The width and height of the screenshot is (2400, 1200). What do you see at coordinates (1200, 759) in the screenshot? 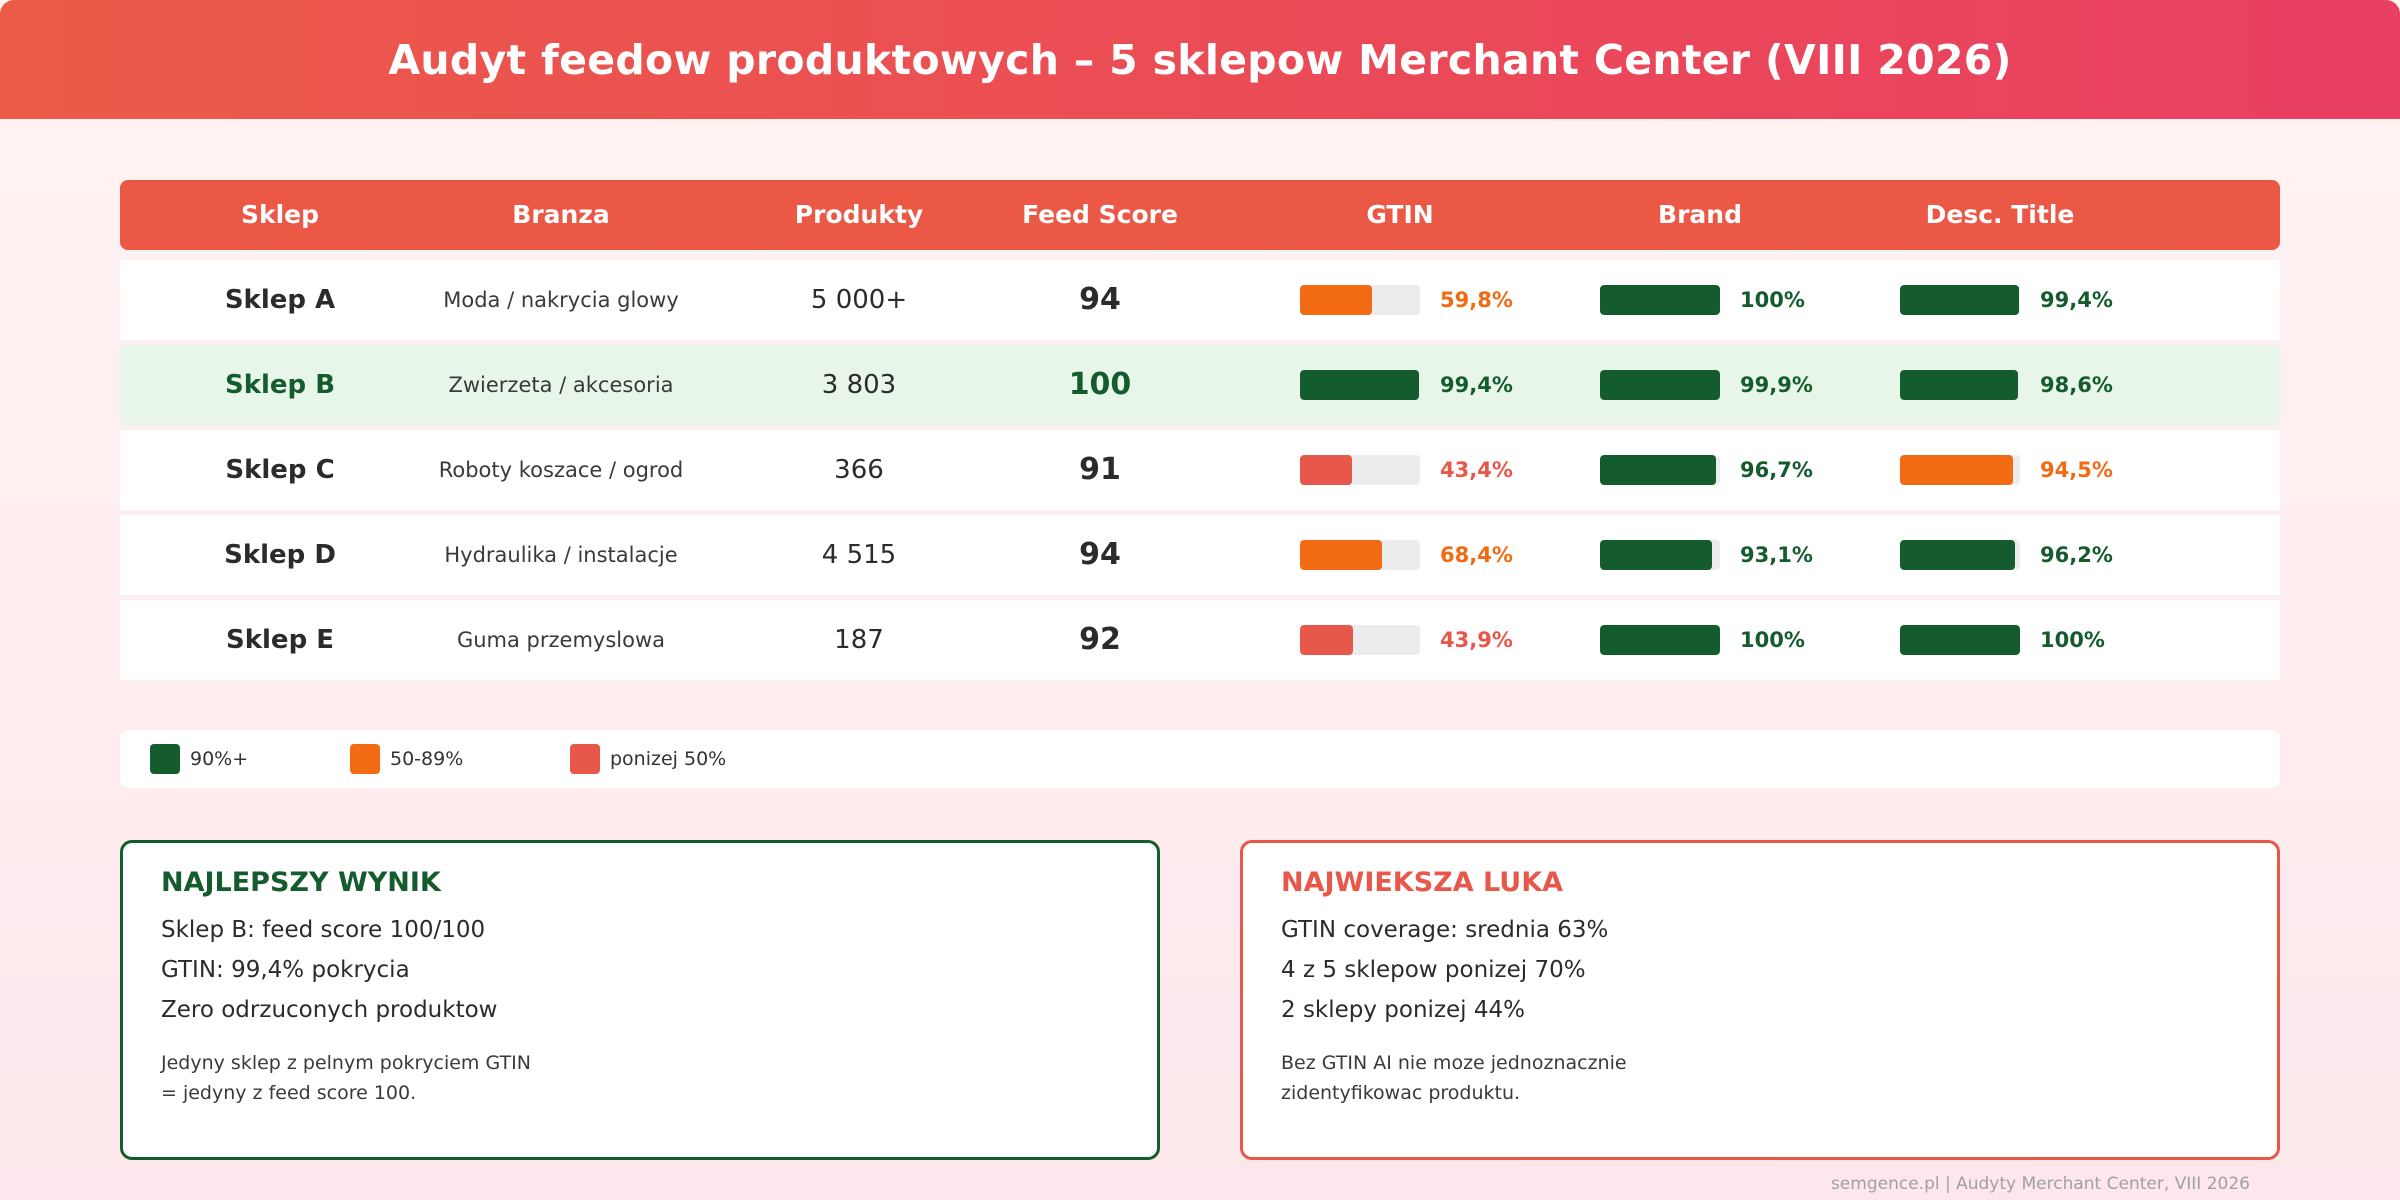
I see `legend: 90%+ 50-89% ponizej 50%` at bounding box center [1200, 759].